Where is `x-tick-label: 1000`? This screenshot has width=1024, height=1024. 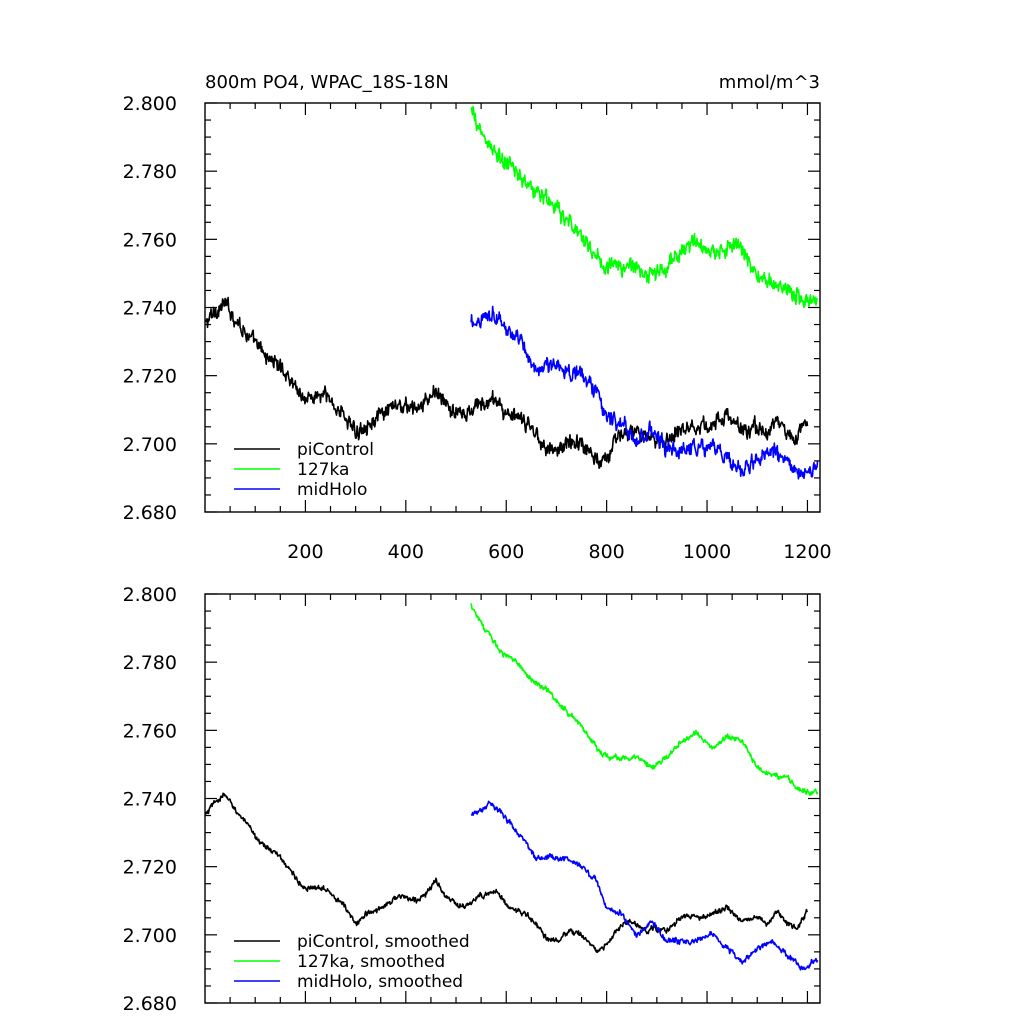 x-tick-label: 1000 is located at coordinates (707, 552).